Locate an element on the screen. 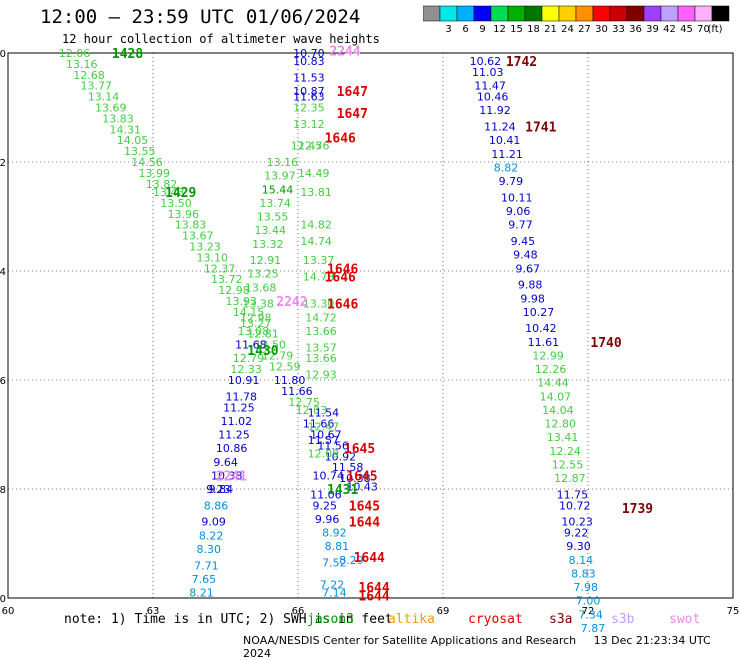 The height and width of the screenshot is (660, 740). legend-unit: (ft) is located at coordinates (714, 29).